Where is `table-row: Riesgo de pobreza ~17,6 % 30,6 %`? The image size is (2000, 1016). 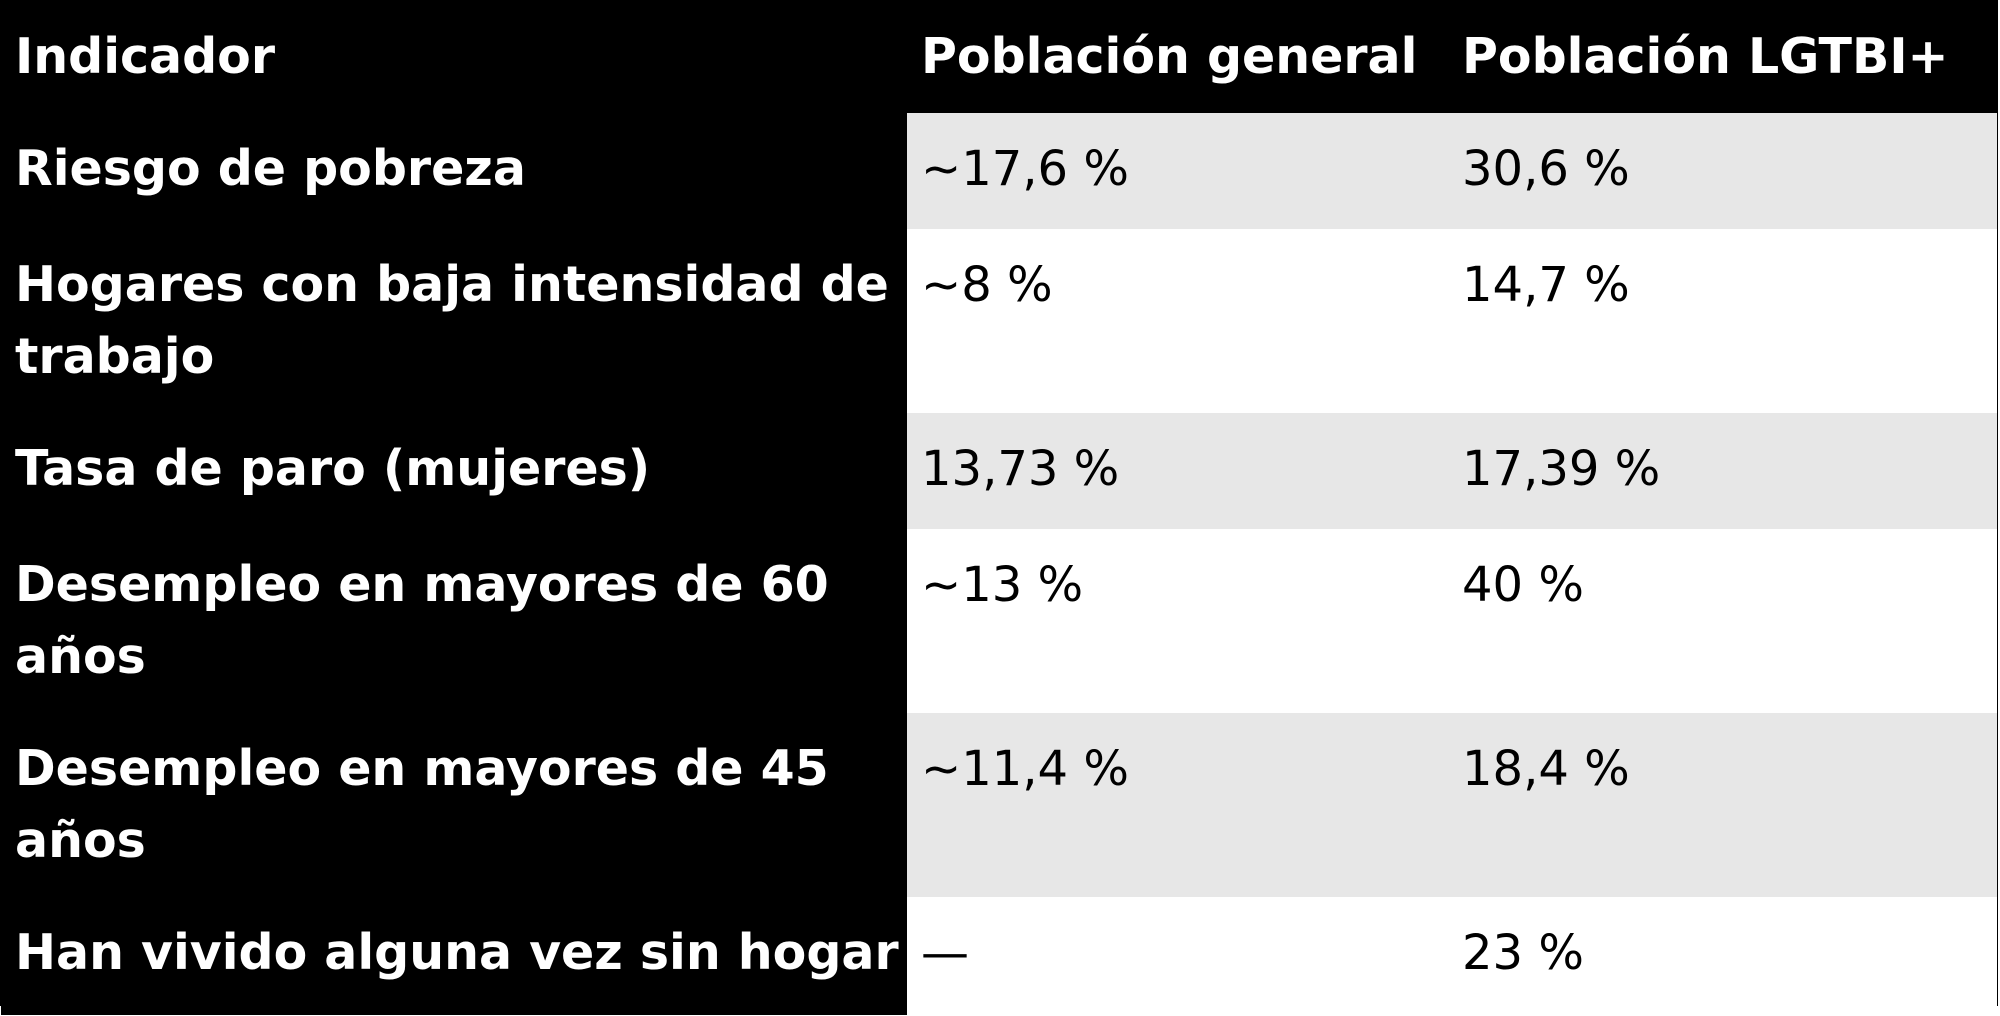
table-row: Riesgo de pobreza ~17,6 % 30,6 % is located at coordinates (999, 171).